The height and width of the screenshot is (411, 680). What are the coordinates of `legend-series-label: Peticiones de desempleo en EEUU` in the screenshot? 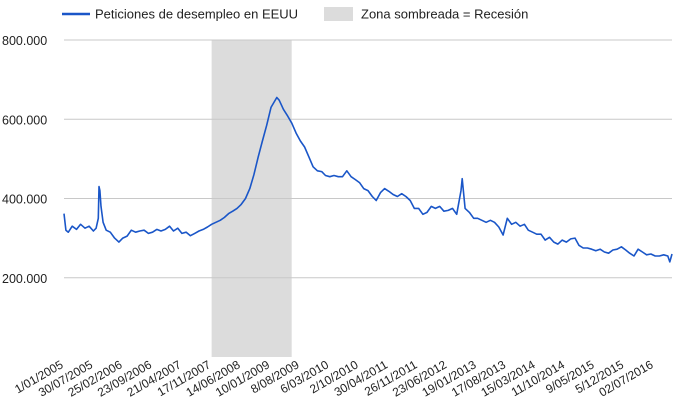 It's located at (196, 14).